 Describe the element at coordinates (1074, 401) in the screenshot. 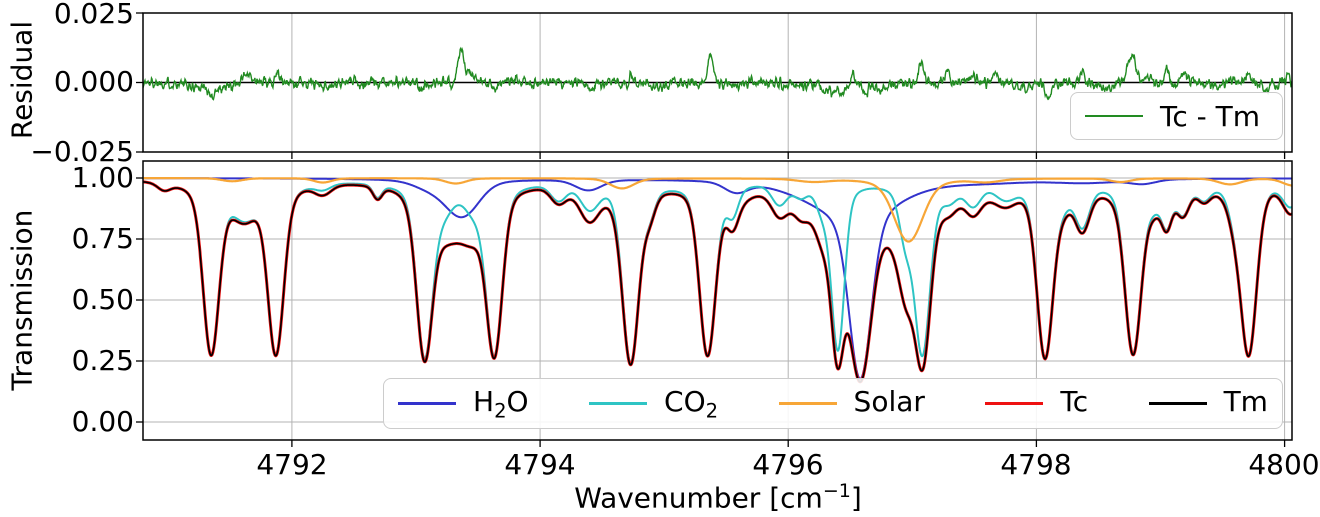

I see `tc-legend-label: Tc` at that location.